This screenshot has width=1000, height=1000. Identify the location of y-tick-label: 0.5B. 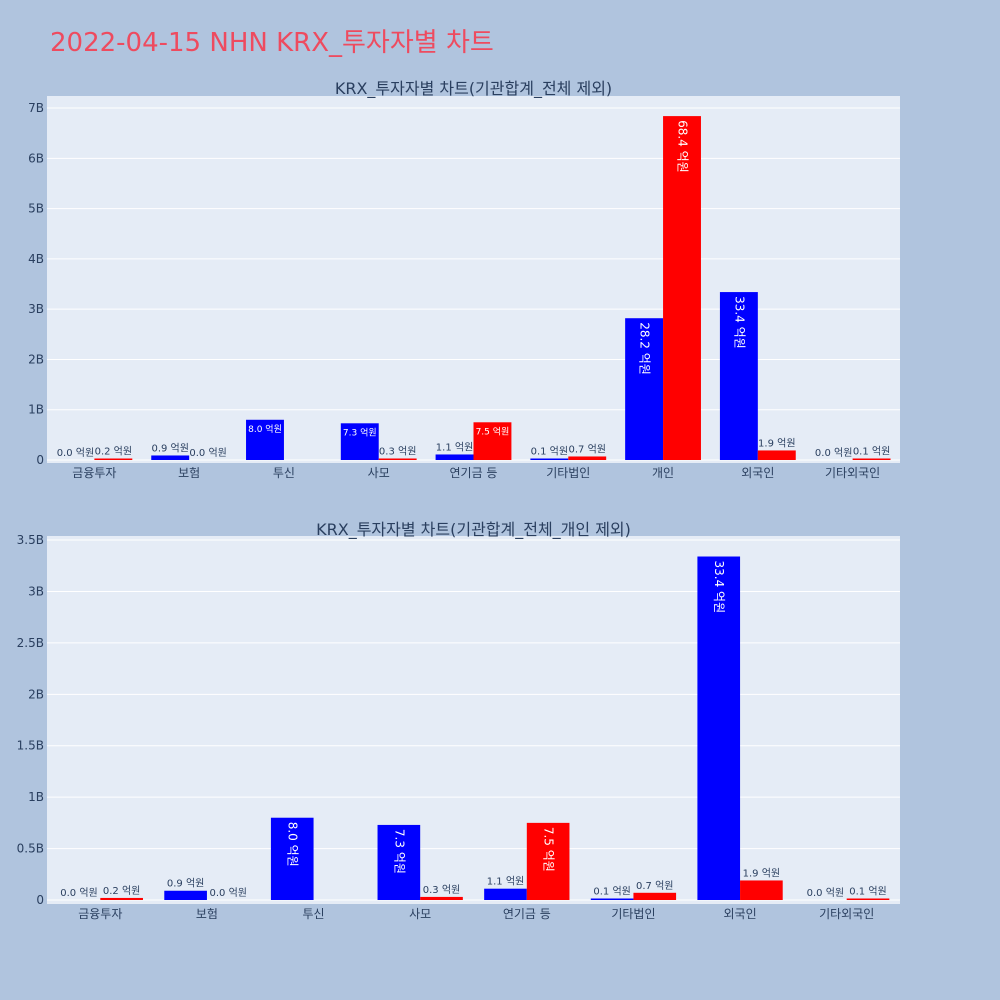
(30, 849).